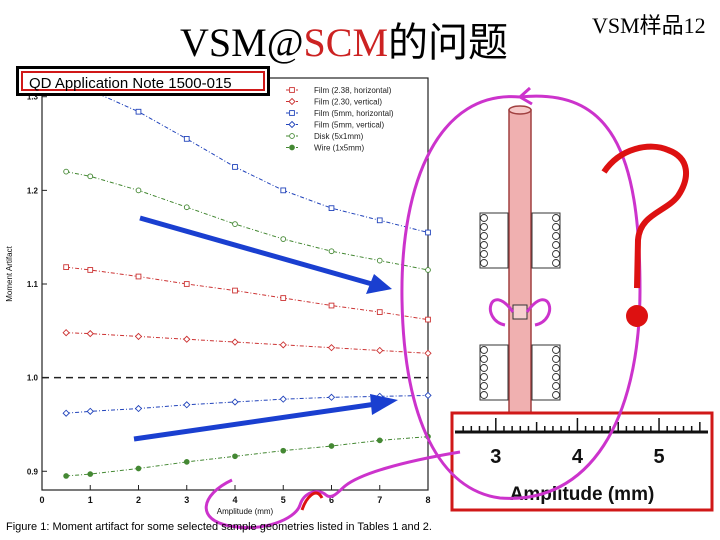 Image resolution: width=720 pixels, height=540 pixels. Describe the element at coordinates (645, 216) in the screenshot. I see `question-mark-hook` at that location.